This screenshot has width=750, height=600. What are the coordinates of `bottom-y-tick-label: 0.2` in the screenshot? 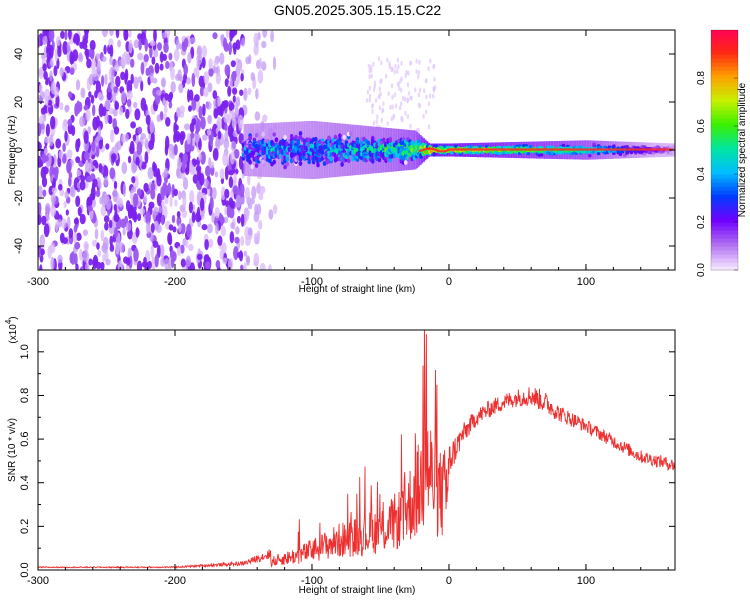 It's located at (25, 526).